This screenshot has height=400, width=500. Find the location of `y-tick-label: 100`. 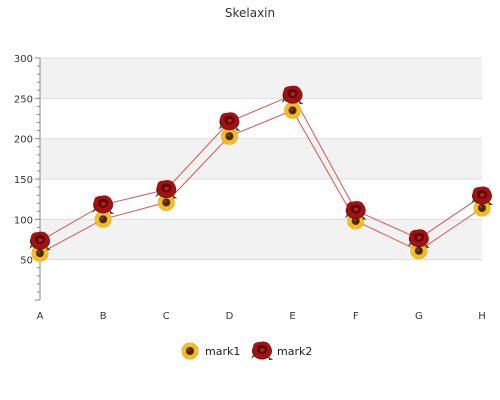

y-tick-label: 100 is located at coordinates (23, 220).